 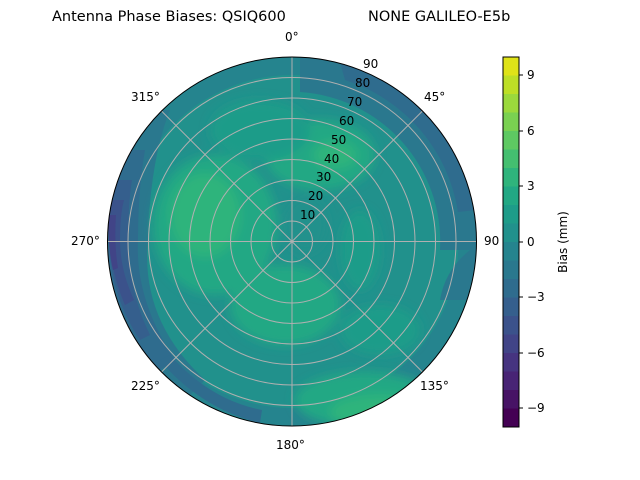 What do you see at coordinates (316, 196) in the screenshot?
I see `radial-label-20: 20` at bounding box center [316, 196].